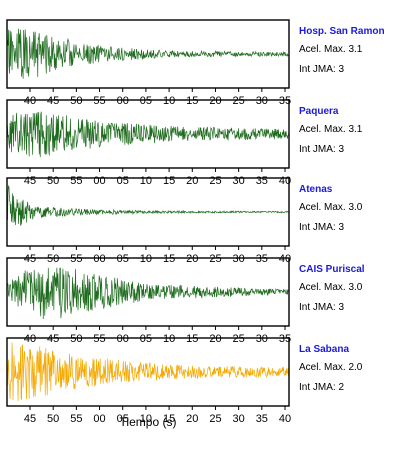 This screenshot has height=460, width=410. Describe the element at coordinates (332, 269) in the screenshot. I see `station-name: CAIS Puriscal` at that location.